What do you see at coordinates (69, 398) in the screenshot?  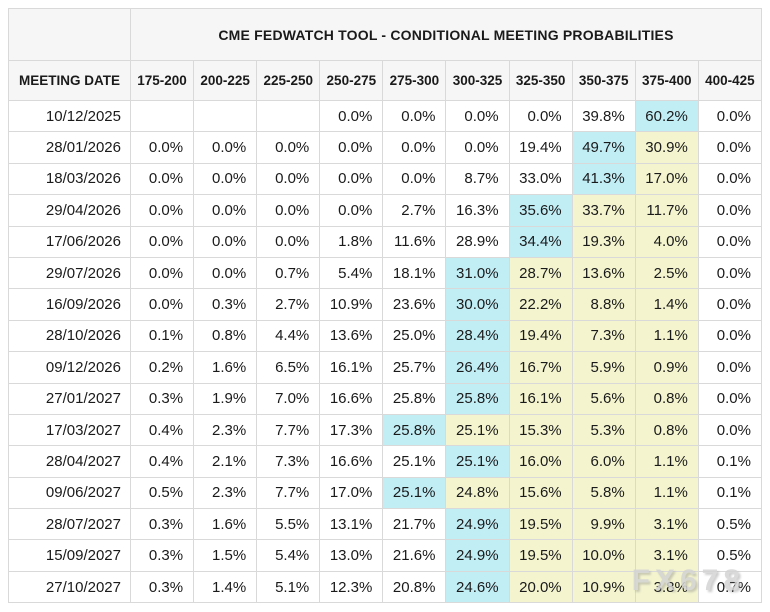 I see `meeting-date-cell: 27/01/2027` at bounding box center [69, 398].